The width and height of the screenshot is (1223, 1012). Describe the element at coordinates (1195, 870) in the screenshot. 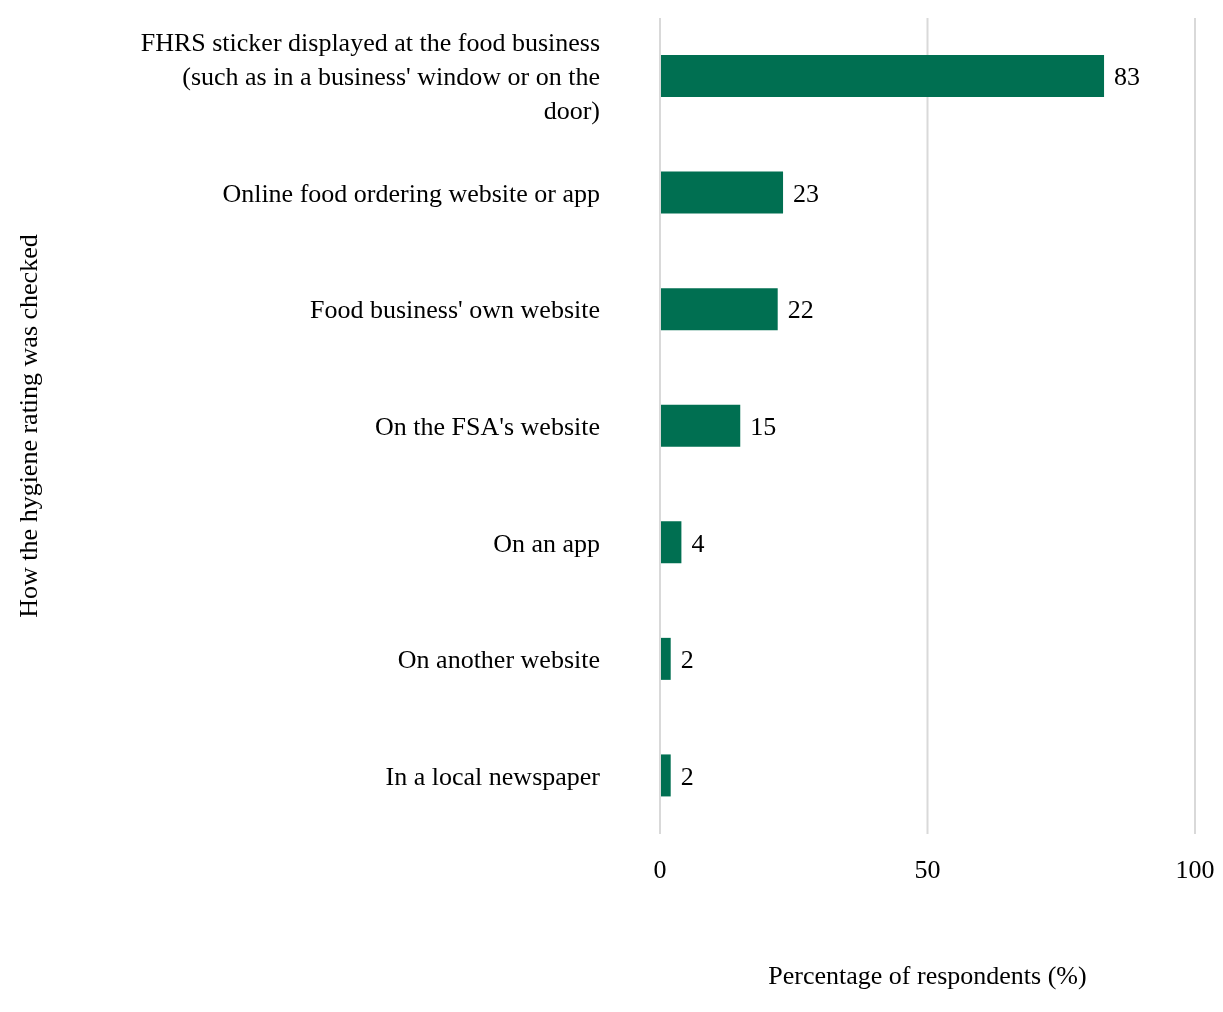

I see `x-tick-label: 100` at that location.